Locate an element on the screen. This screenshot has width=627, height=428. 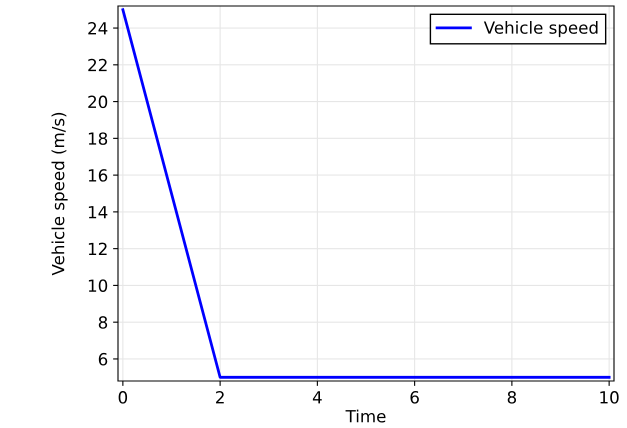
y-tick-label: 10 is located at coordinates (98, 285).